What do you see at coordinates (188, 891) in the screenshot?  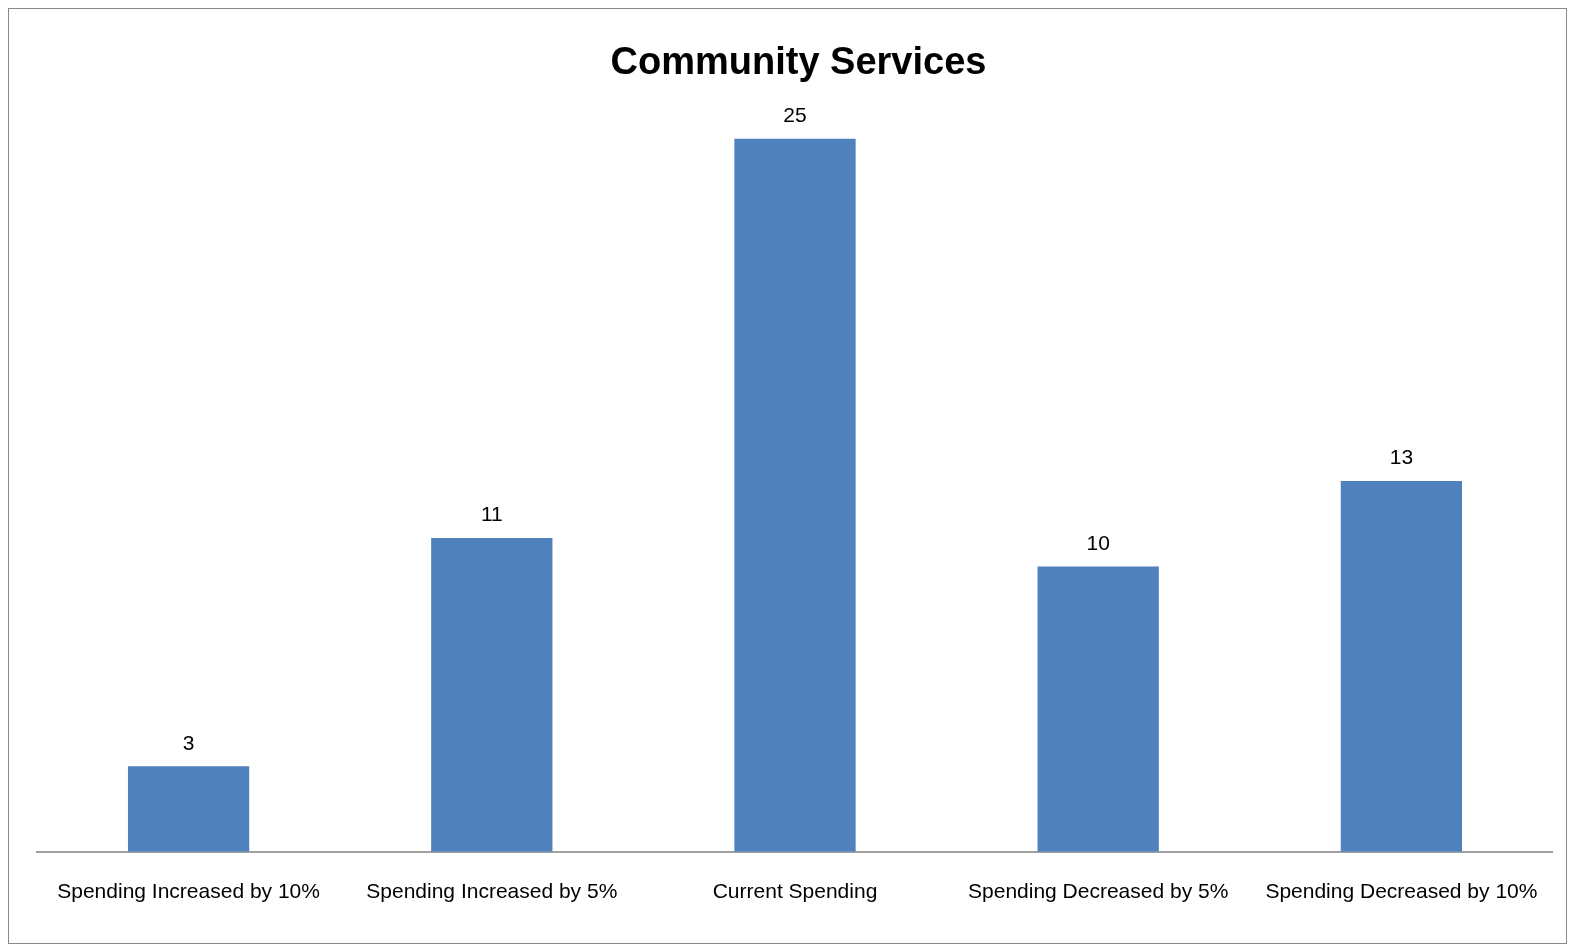 I see `x-tick-label: Spending Increased by 10%` at bounding box center [188, 891].